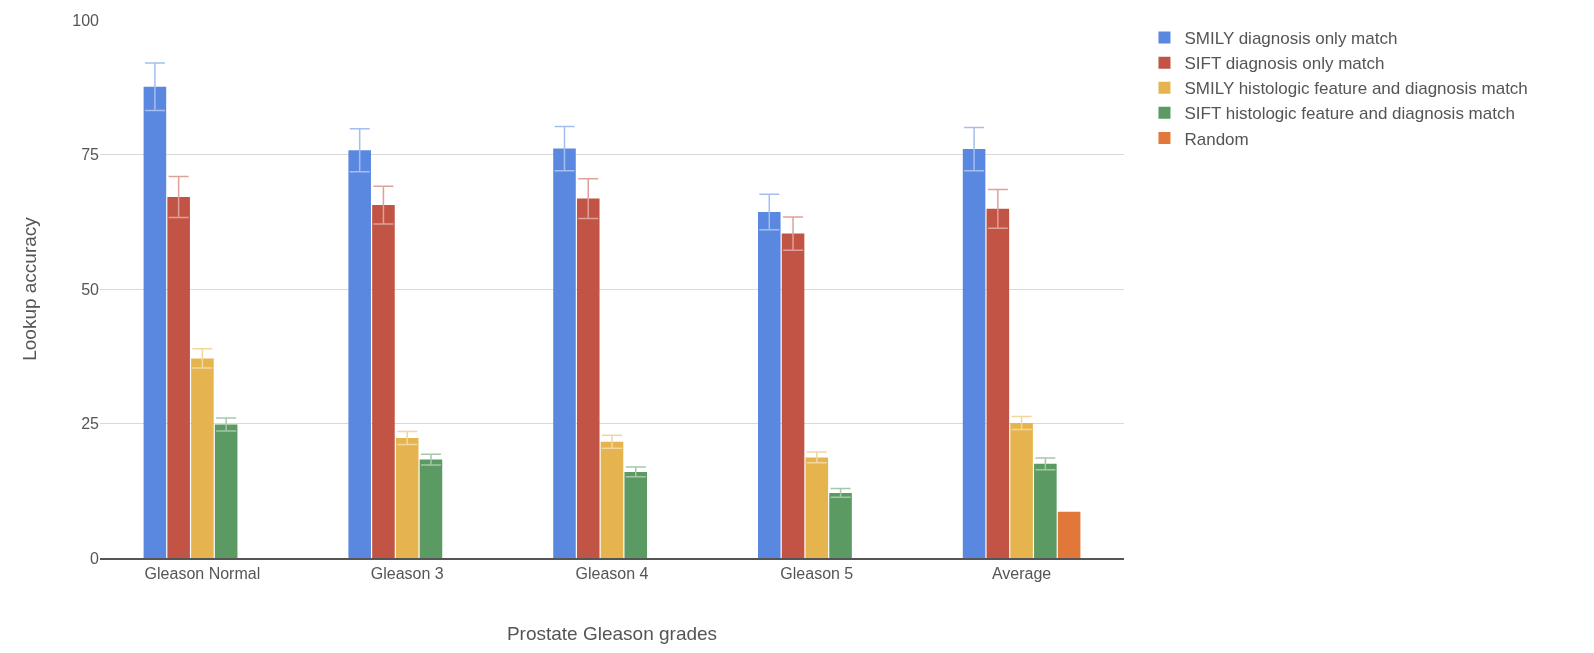  Describe the element at coordinates (612, 574) in the screenshot. I see `x-tick-label: Gleason 4` at that location.